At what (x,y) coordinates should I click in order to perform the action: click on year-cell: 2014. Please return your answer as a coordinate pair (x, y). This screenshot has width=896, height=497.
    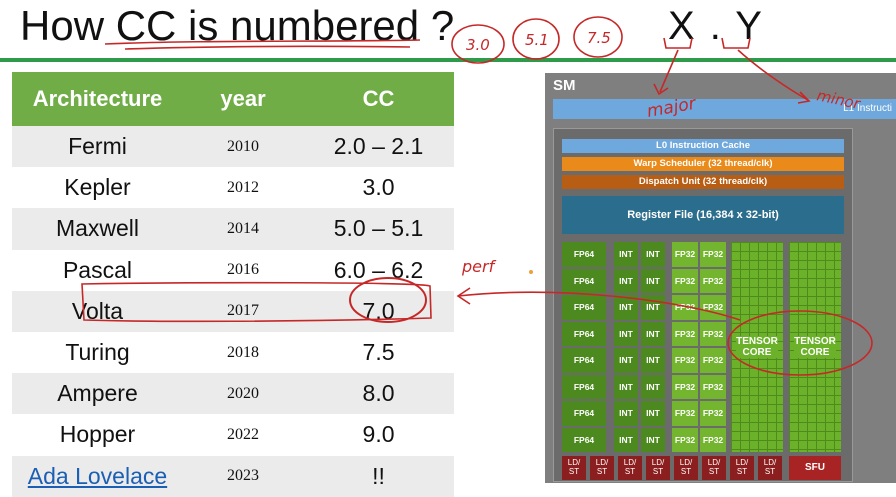
    Looking at the image, I should click on (243, 229).